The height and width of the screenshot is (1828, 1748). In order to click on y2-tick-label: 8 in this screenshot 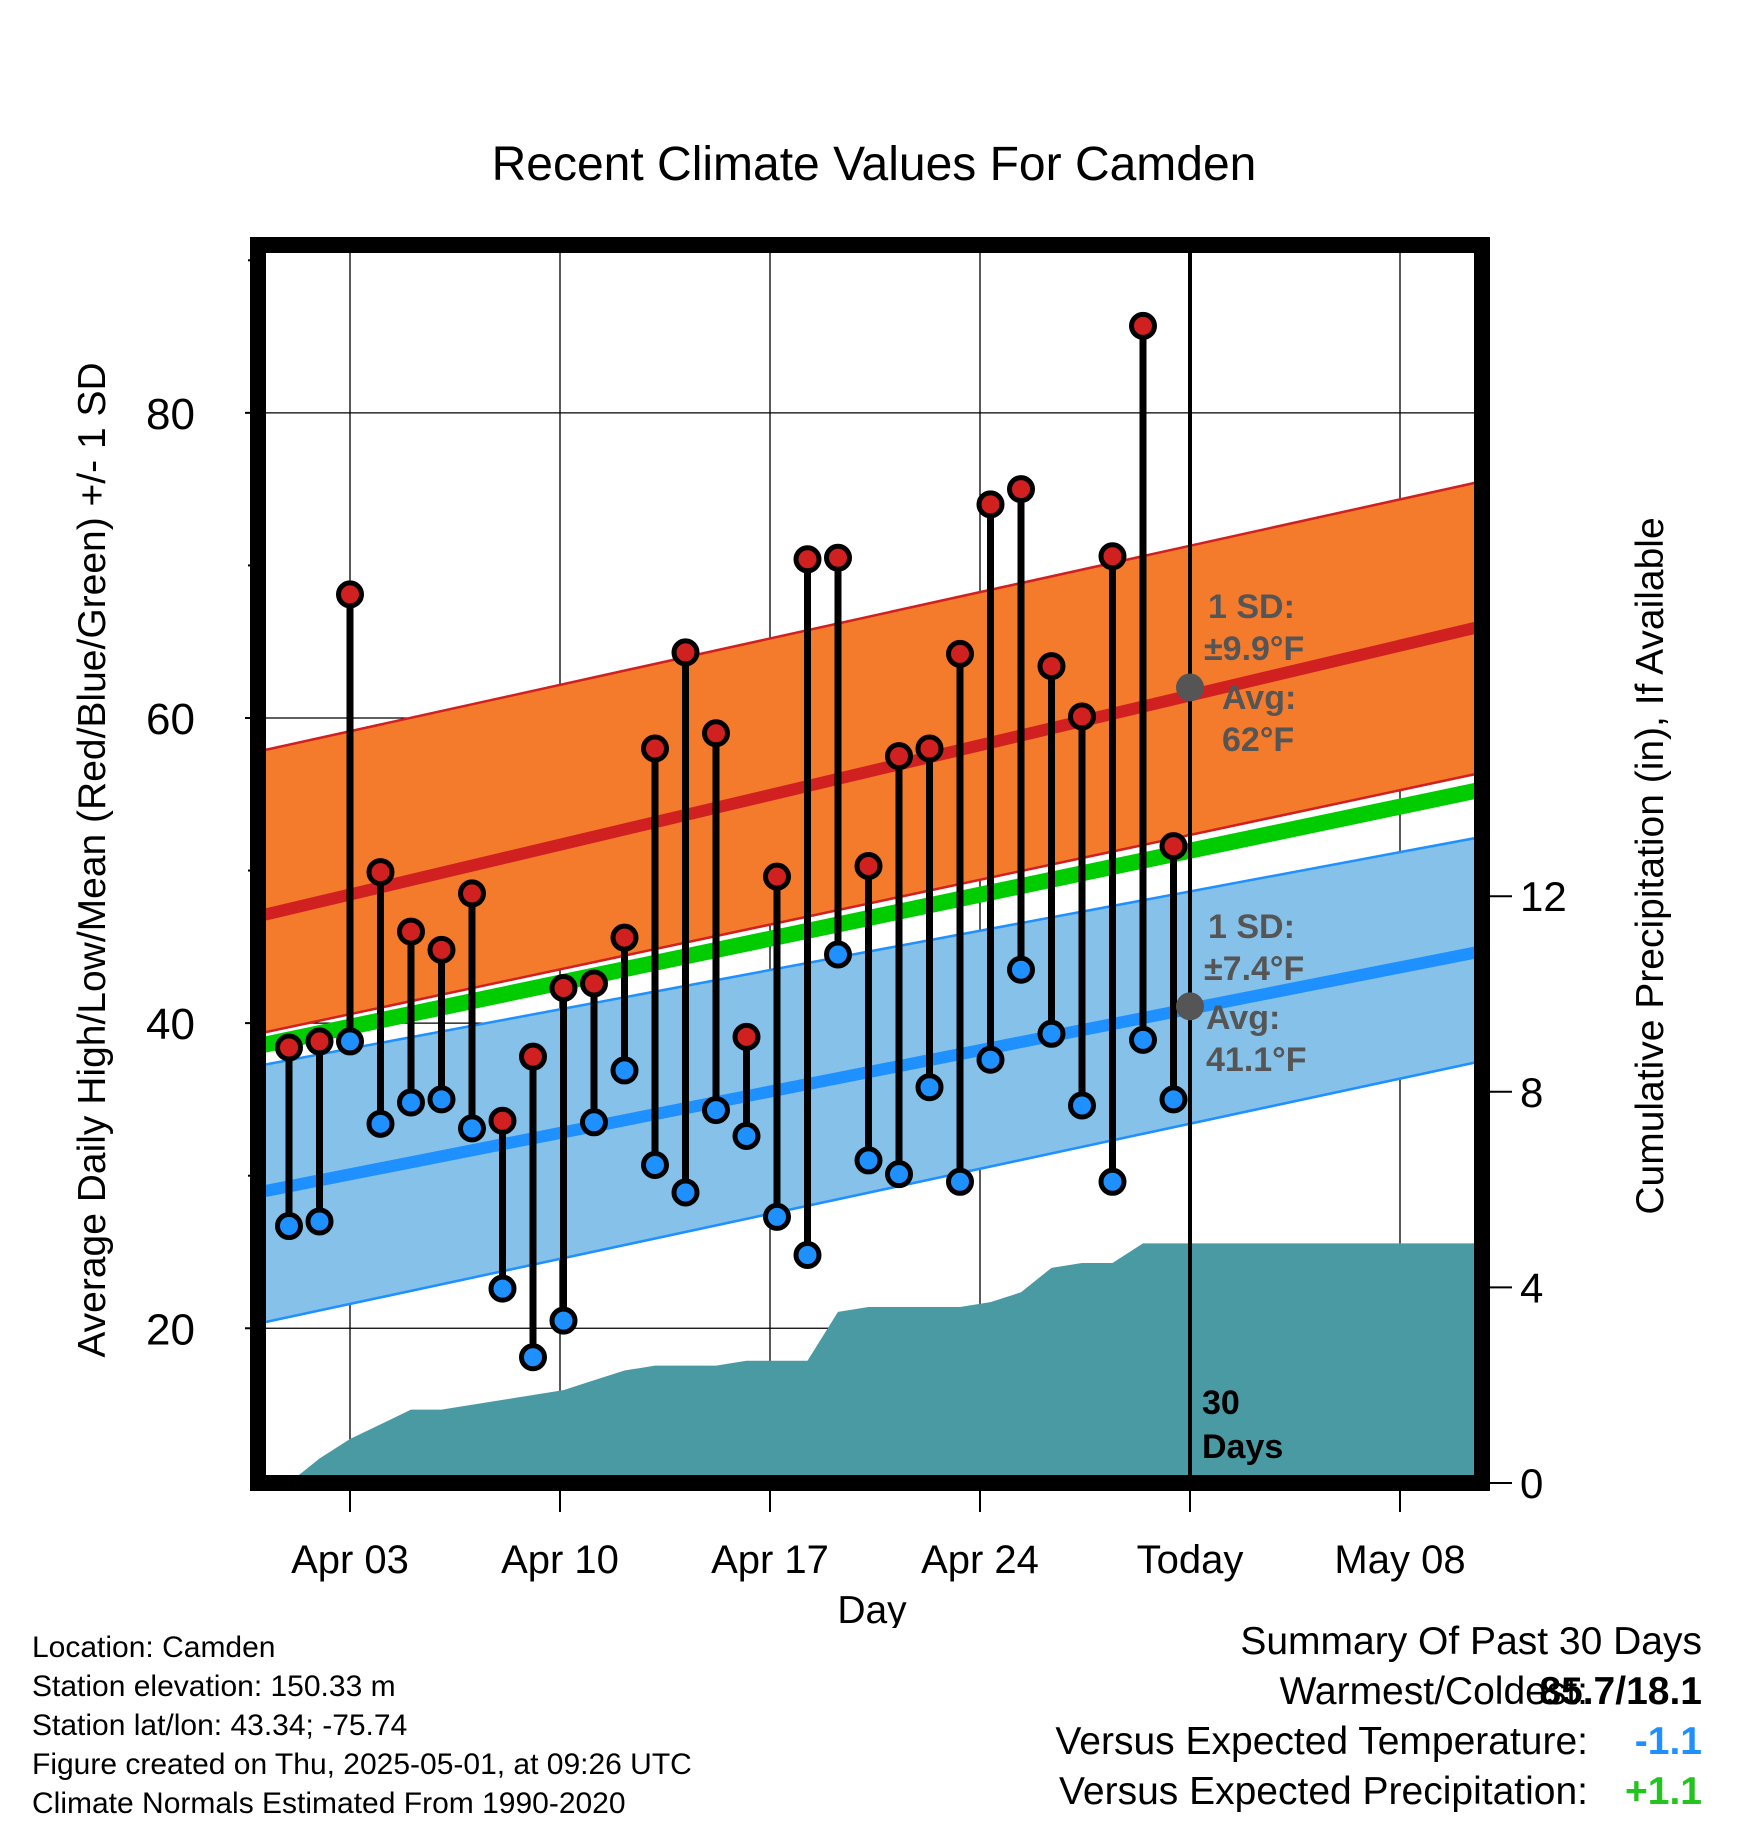, I will do `click(1531, 1092)`.